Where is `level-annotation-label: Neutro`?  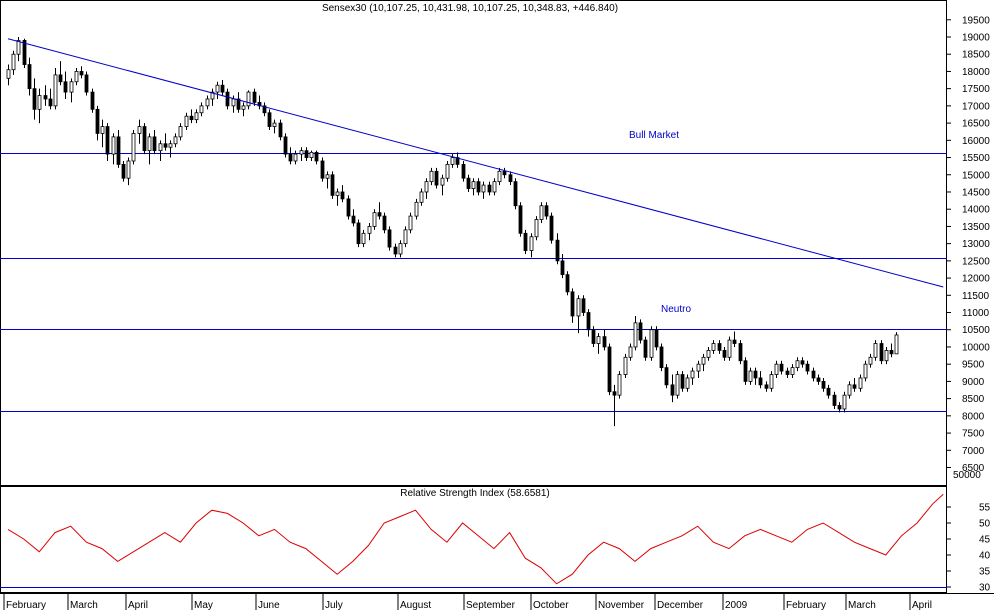
level-annotation-label: Neutro is located at coordinates (676, 309).